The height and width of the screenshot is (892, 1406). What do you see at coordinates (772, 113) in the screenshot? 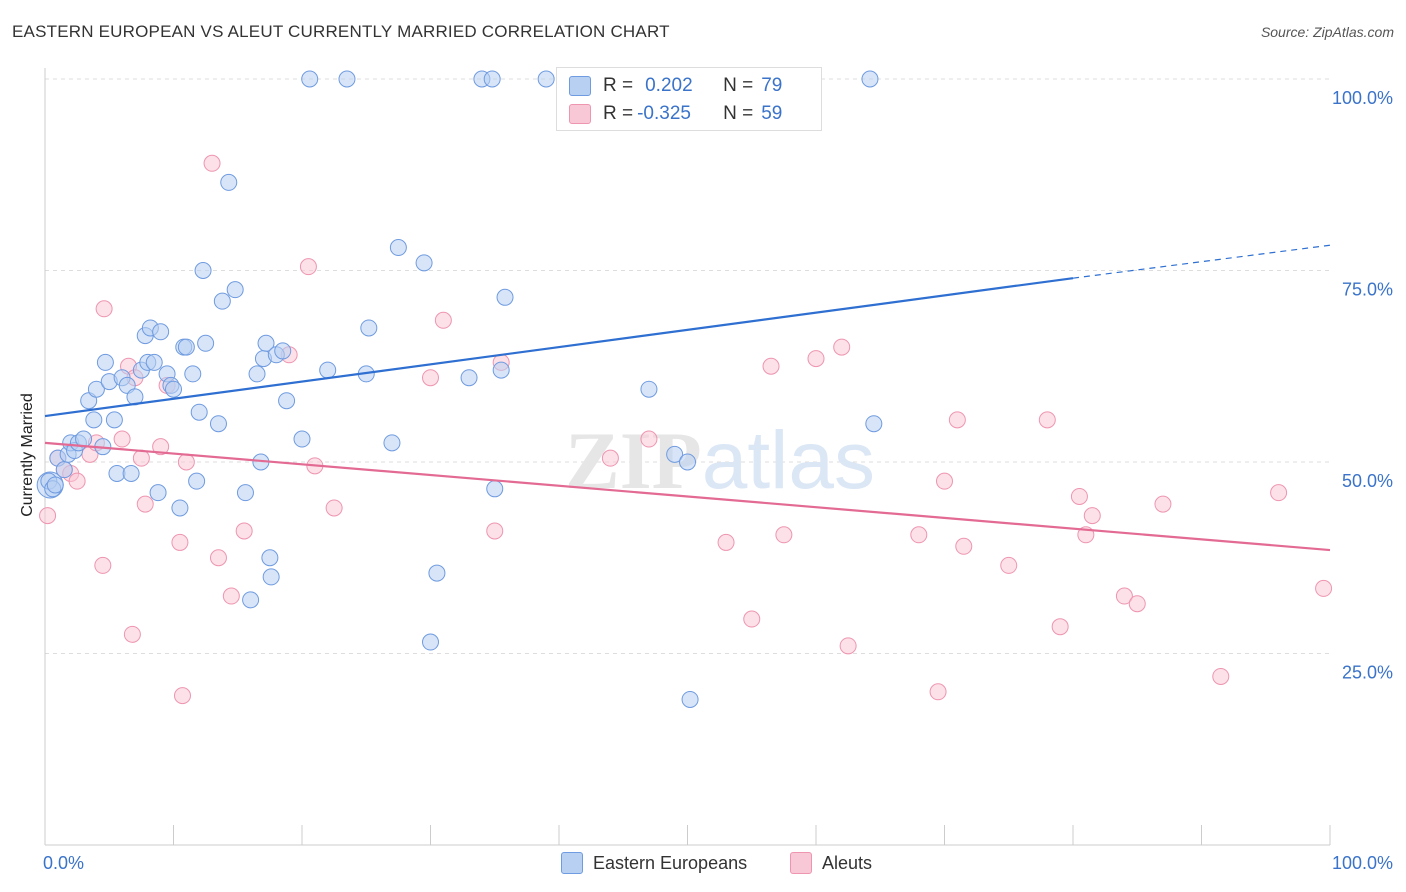
I see `n-value: 59` at bounding box center [772, 113].